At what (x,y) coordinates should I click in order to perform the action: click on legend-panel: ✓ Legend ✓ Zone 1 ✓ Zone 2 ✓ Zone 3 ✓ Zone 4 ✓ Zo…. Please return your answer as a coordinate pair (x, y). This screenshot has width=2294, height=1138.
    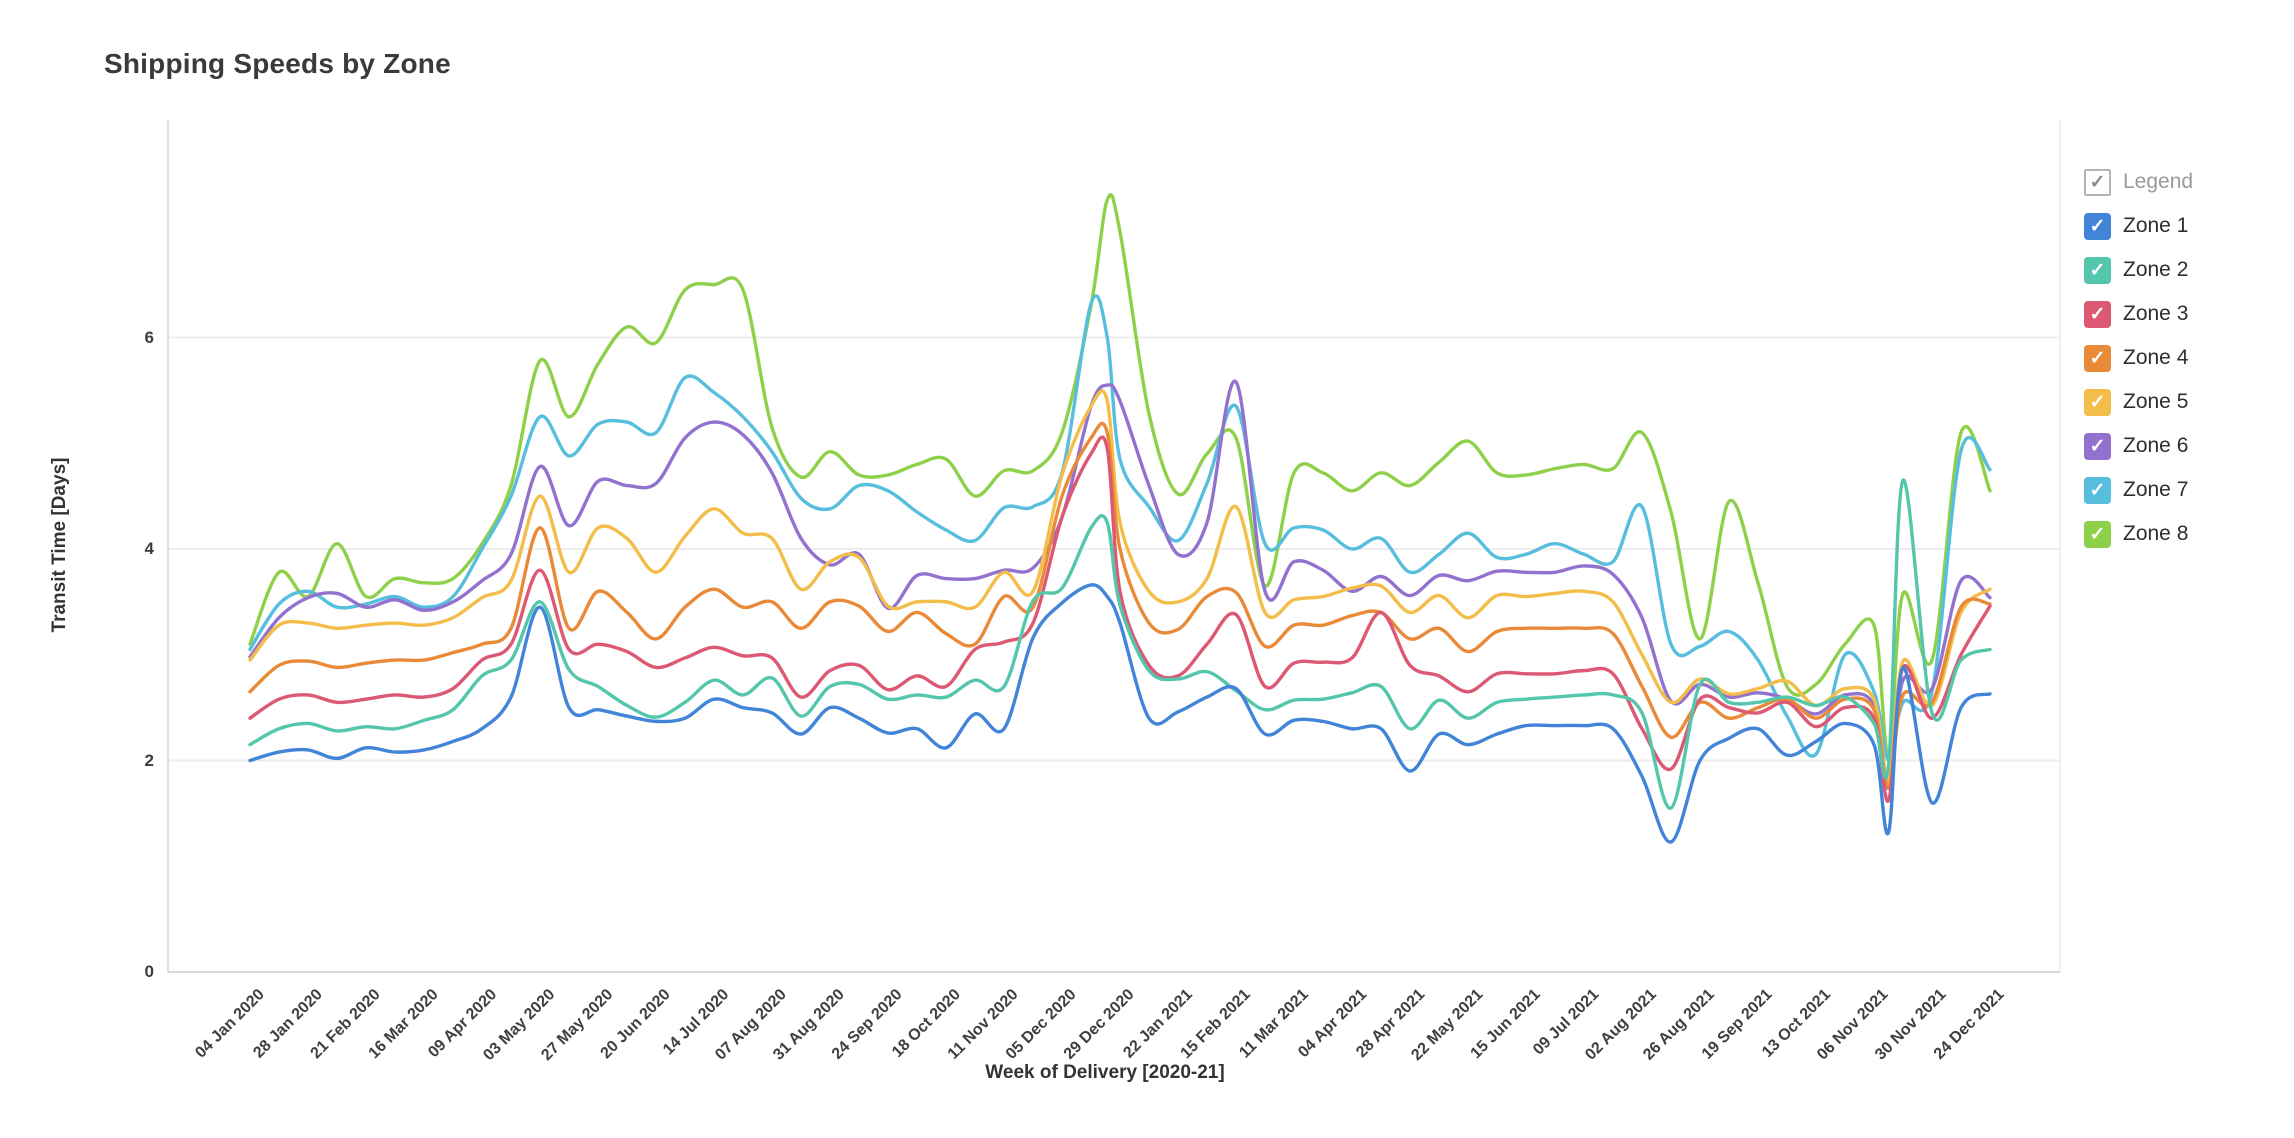
    Looking at the image, I should click on (2138, 358).